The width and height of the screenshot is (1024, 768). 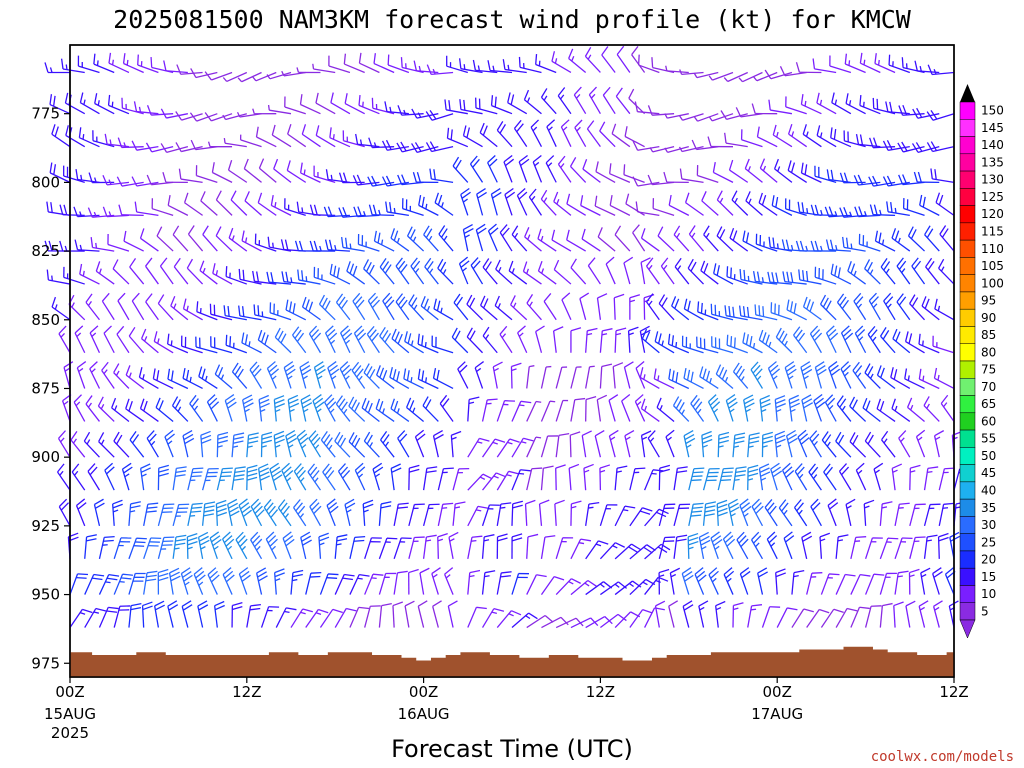 What do you see at coordinates (423, 692) in the screenshot?
I see `x-tick-label: 00Z` at bounding box center [423, 692].